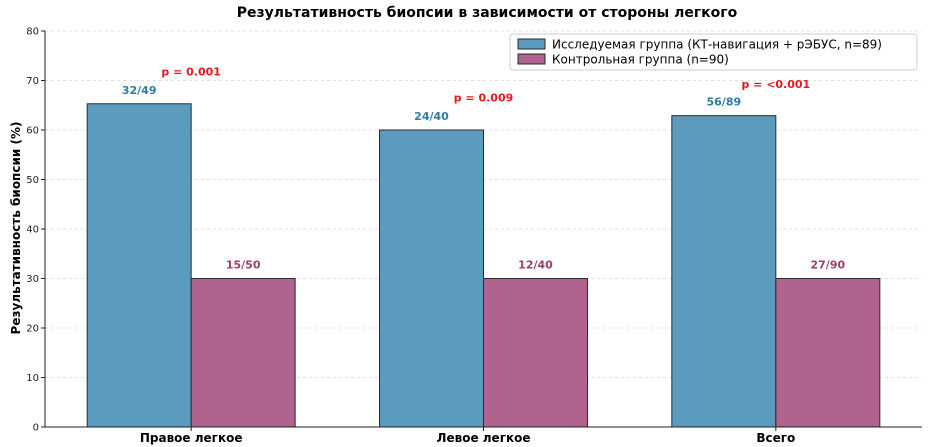  Describe the element at coordinates (32, 329) in the screenshot. I see `y-tick-label: 20` at that location.